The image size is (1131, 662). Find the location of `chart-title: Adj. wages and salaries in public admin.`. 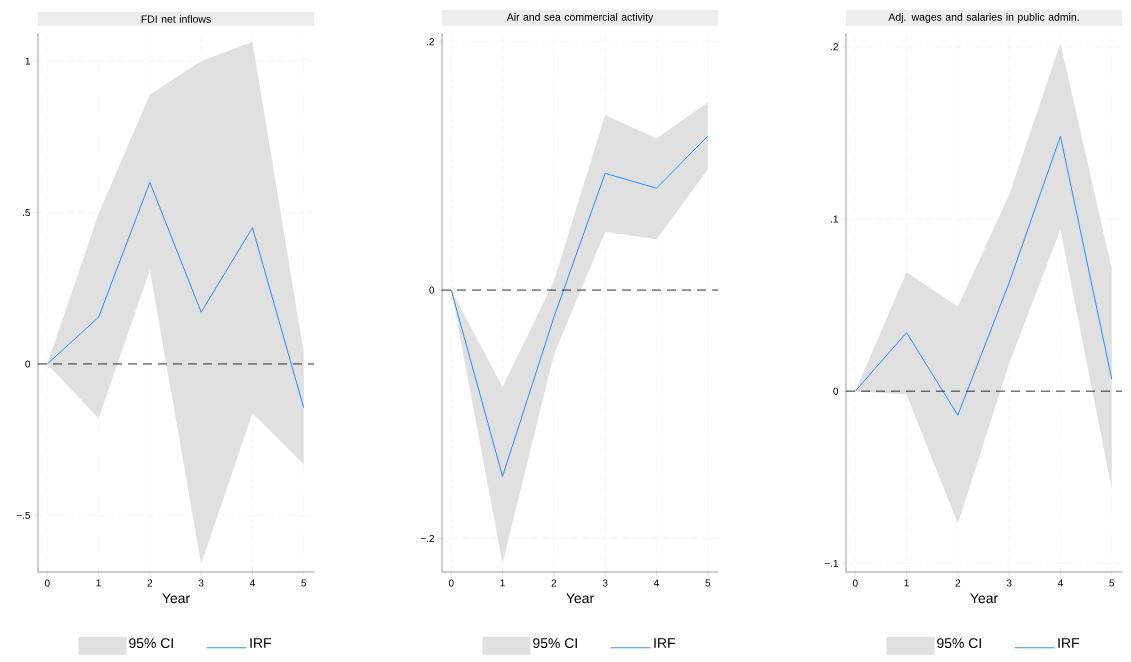

chart-title: Adj. wages and salaries in public admin. is located at coordinates (983, 18).